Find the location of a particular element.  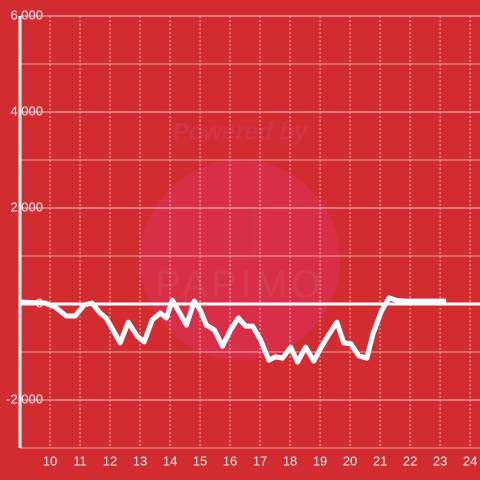

x-tick-label: 20 is located at coordinates (350, 460).